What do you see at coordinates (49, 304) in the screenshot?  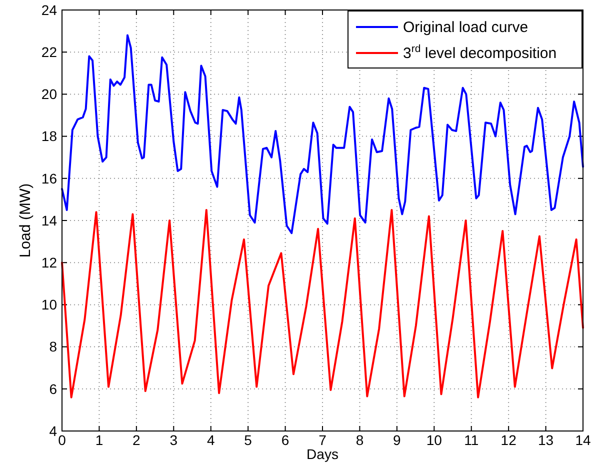 I see `y-tick-label: 10` at bounding box center [49, 304].